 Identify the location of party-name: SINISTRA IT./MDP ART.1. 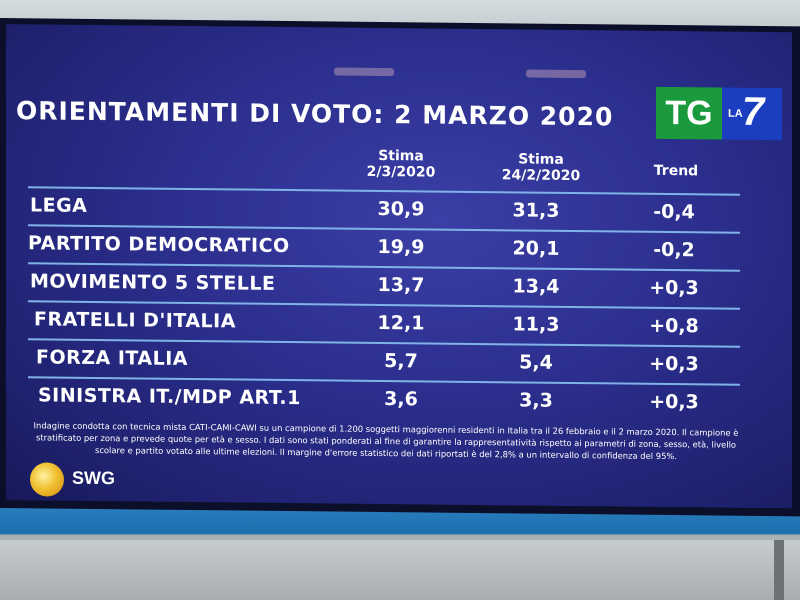
(169, 397).